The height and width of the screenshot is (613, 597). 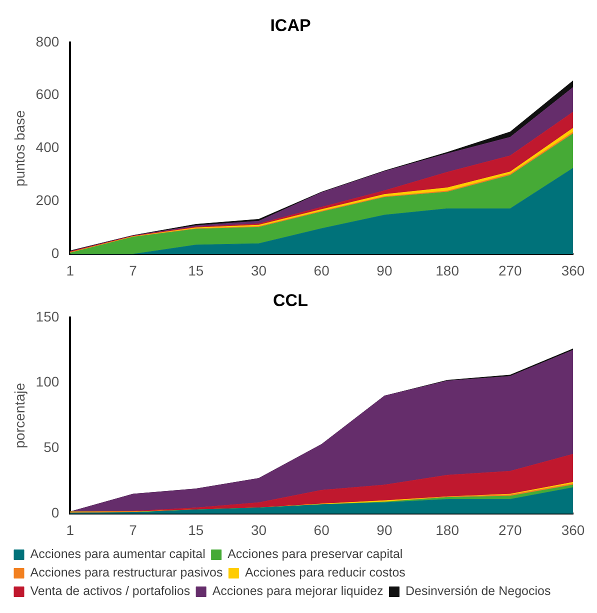 What do you see at coordinates (315, 554) in the screenshot?
I see `legend-label: Acciones para preservar capital` at bounding box center [315, 554].